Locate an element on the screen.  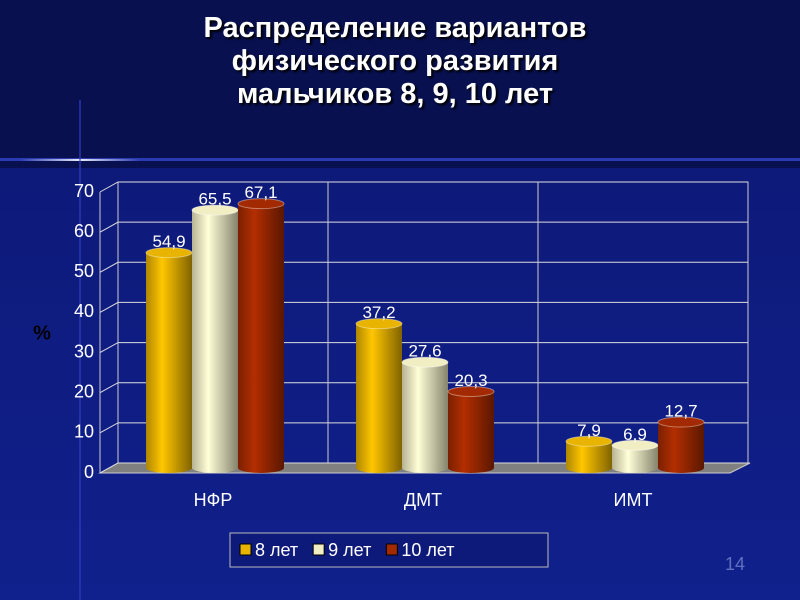
y-axis-label: % is located at coordinates (42, 333).